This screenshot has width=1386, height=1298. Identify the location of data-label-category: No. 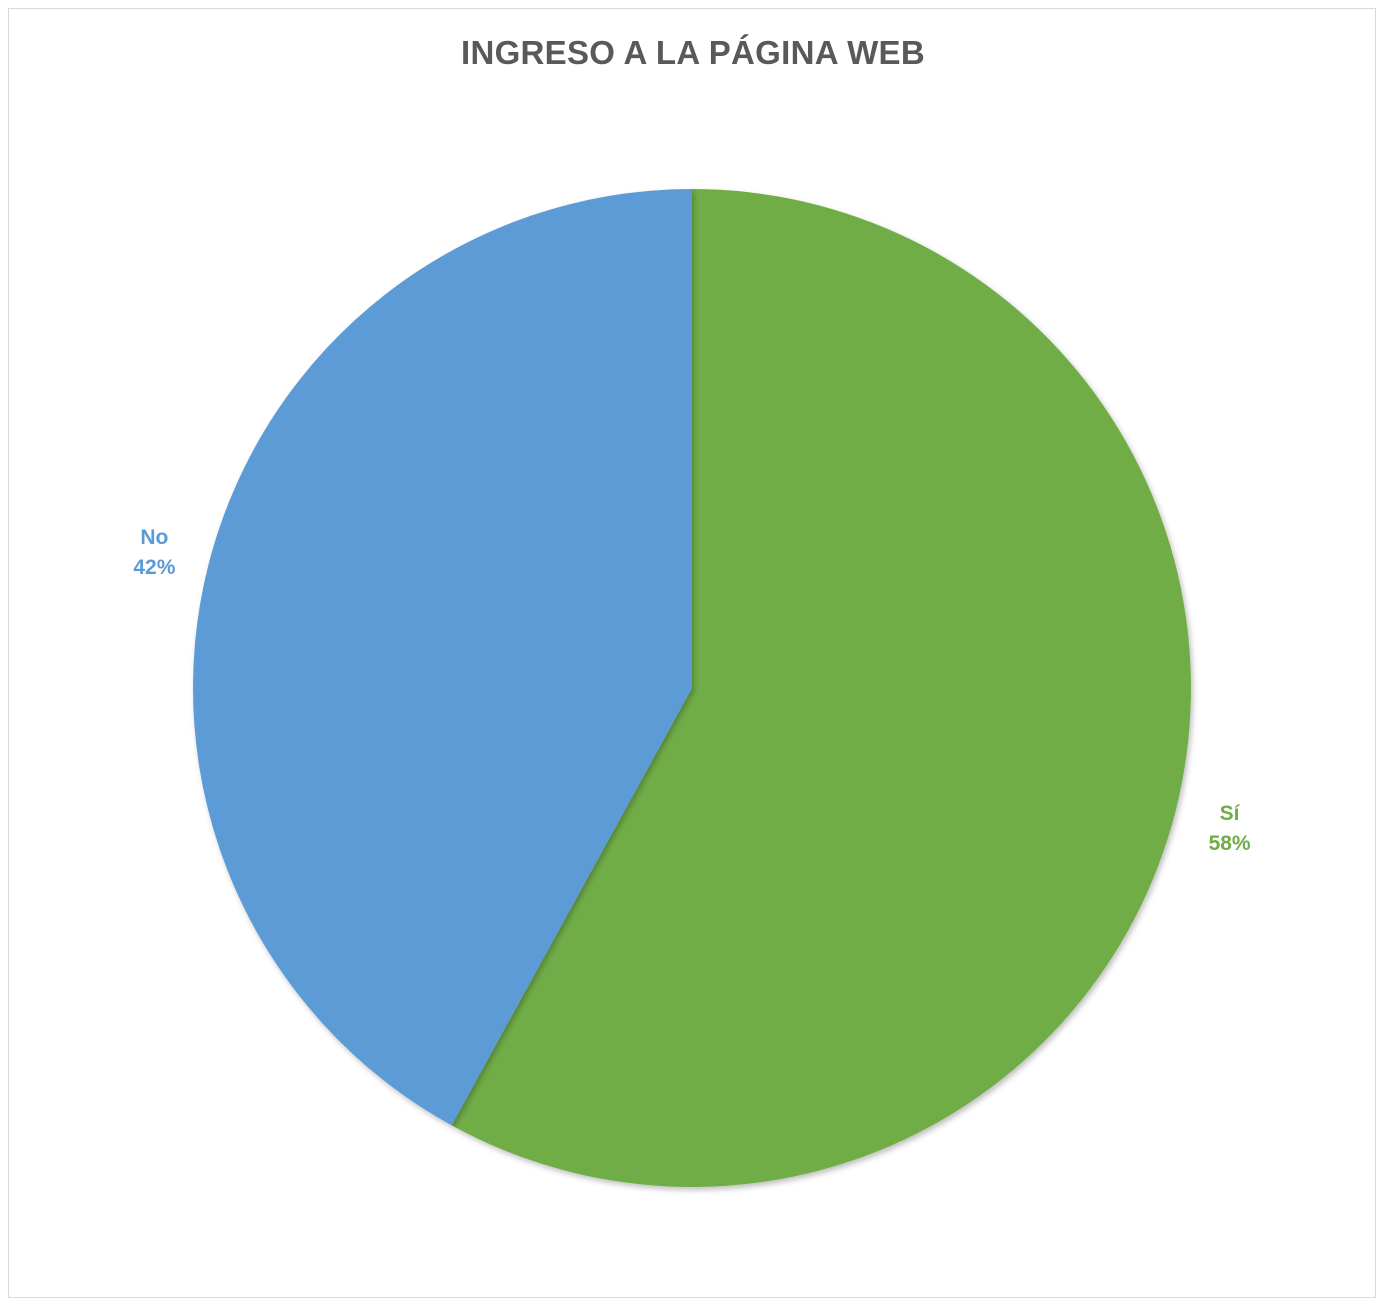
(154, 537).